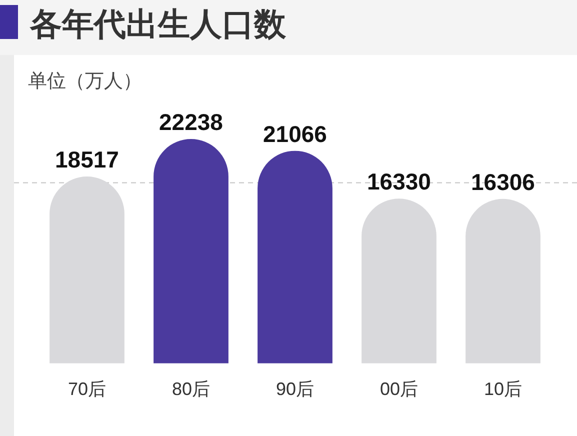  What do you see at coordinates (503, 389) in the screenshot?
I see `x-tick-label: 10后` at bounding box center [503, 389].